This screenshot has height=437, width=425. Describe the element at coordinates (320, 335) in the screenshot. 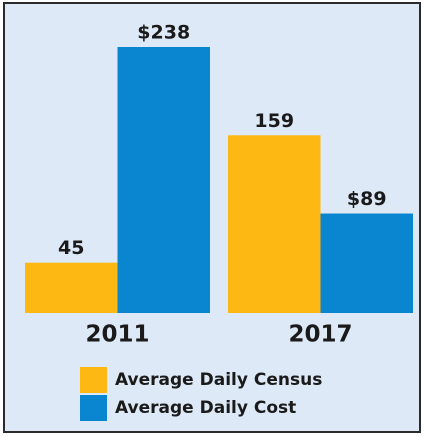

I see `x-tick-label: 2017` at that location.